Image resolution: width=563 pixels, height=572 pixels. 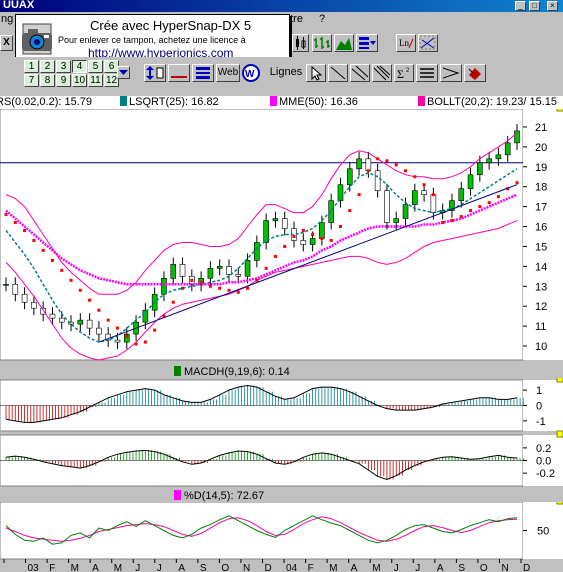 What do you see at coordinates (95, 66) in the screenshot?
I see `period-button-5: 5` at bounding box center [95, 66].